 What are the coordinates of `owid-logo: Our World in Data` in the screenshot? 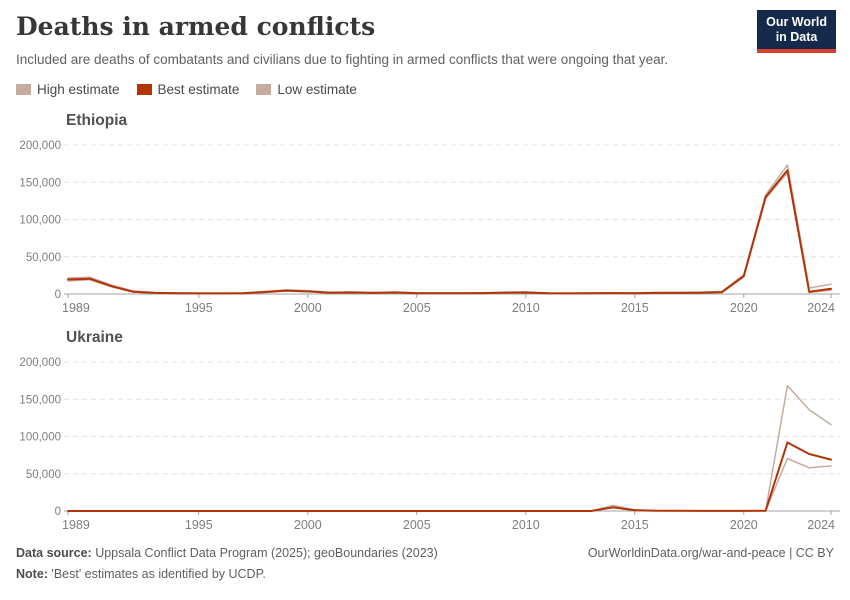 It's located at (796, 31).